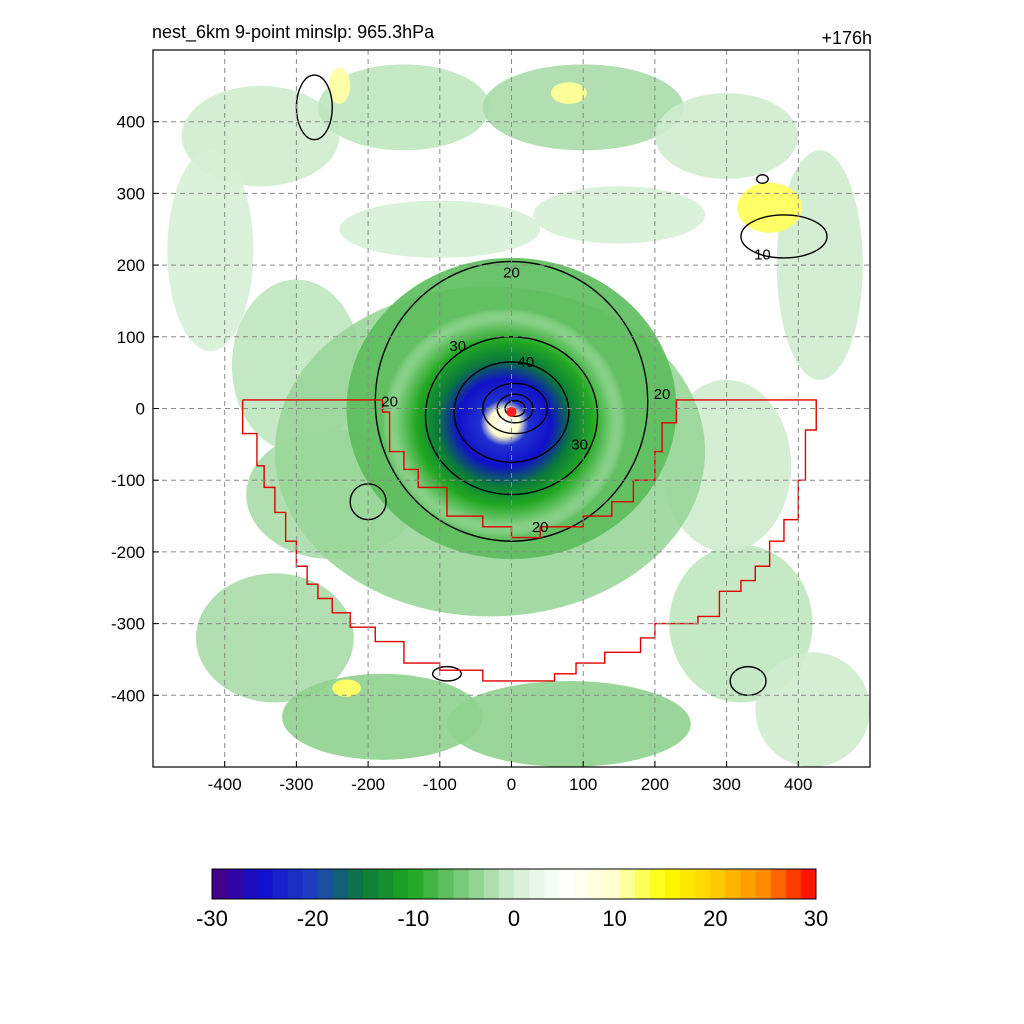  Describe the element at coordinates (131, 122) in the screenshot. I see `y-tick-label: 400` at that location.